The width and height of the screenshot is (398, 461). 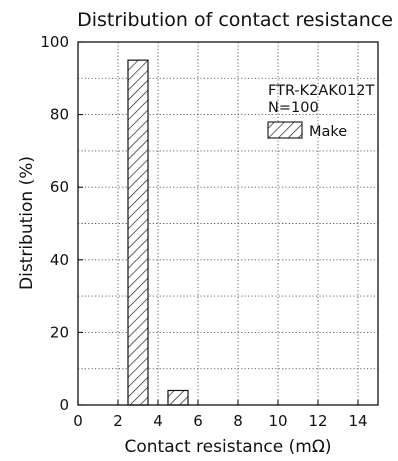 I want to click on annotation-model: FTR-K2AK012T, so click(x=321, y=91).